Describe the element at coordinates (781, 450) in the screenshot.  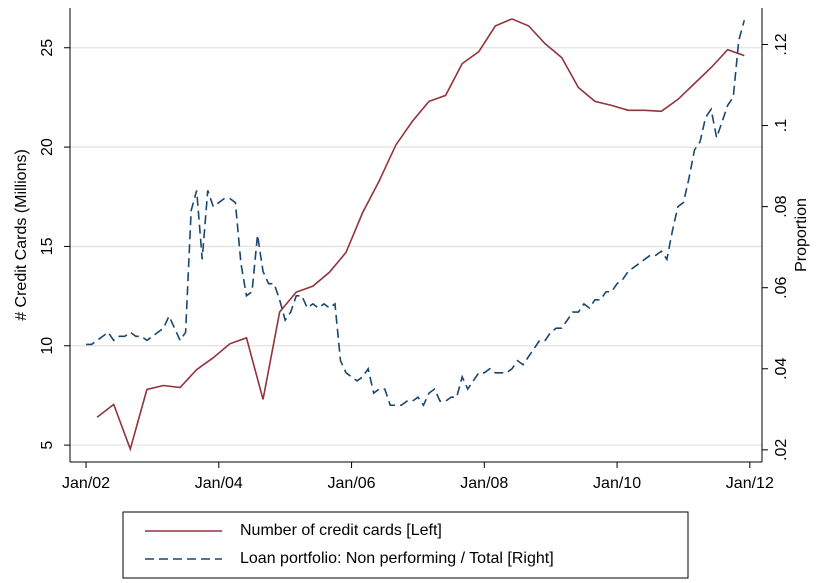
I see `y2-tick-label: .02` at that location.